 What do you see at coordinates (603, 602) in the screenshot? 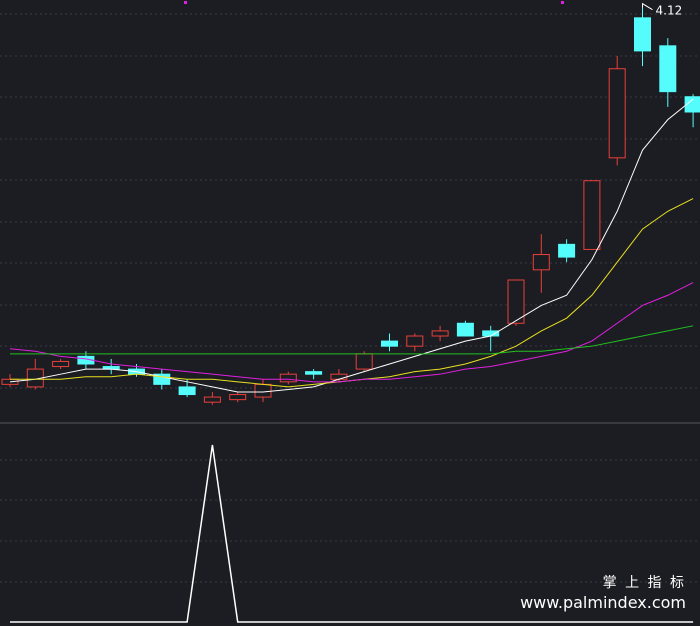
I see `watermark-url: www.palmindex.com` at bounding box center [603, 602].